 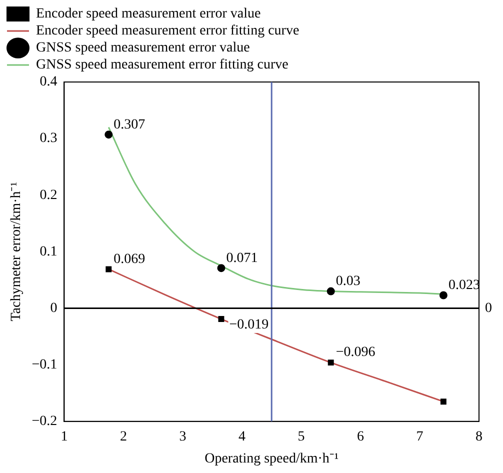 What do you see at coordinates (54, 308) in the screenshot?
I see `y-tick-label: 0` at bounding box center [54, 308].